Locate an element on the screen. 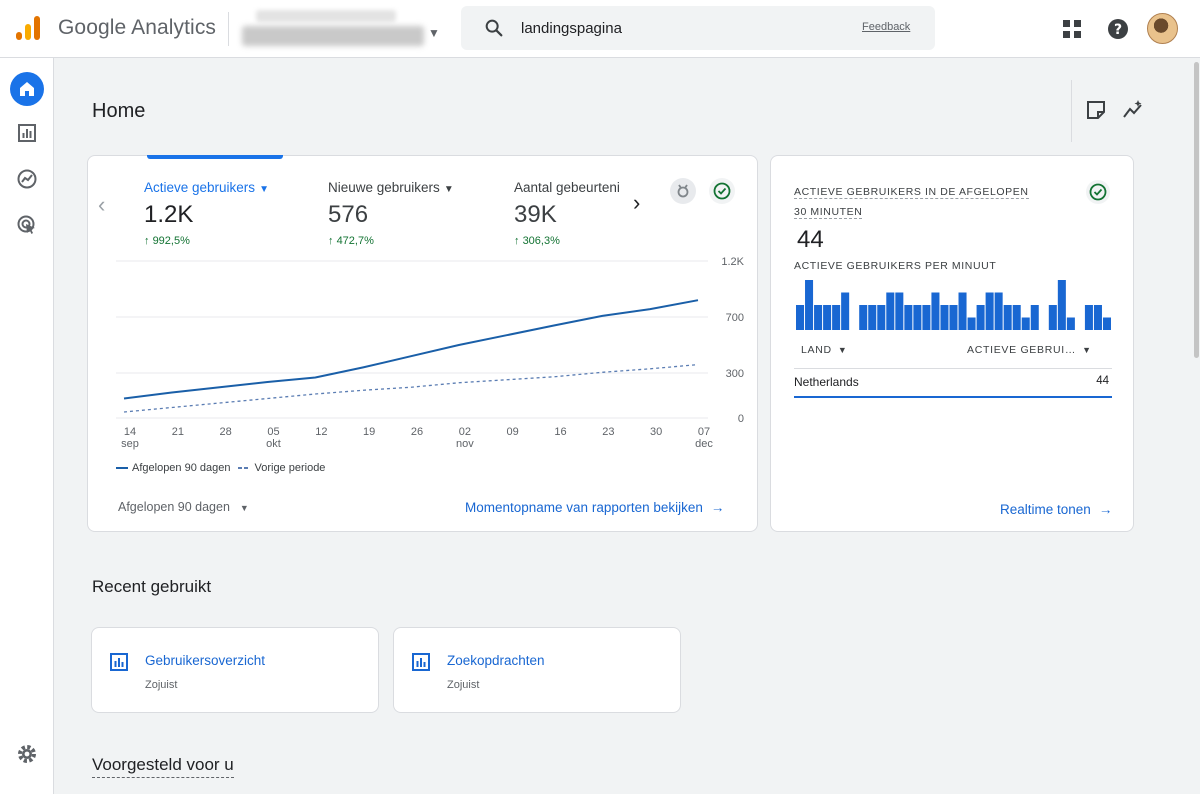  metric-label: Actieve gebruikers is located at coordinates (200, 187).